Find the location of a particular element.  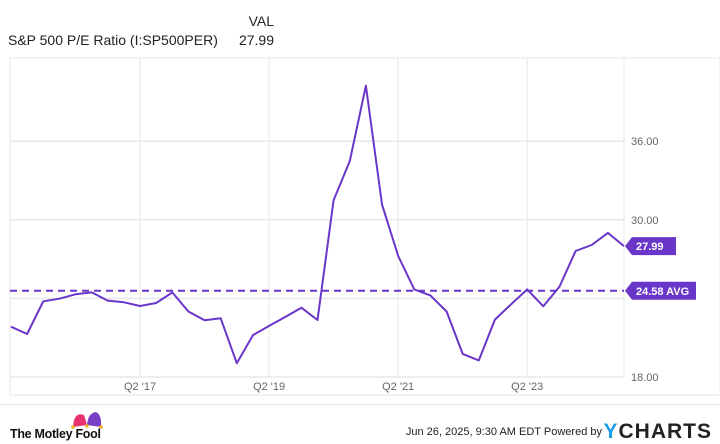

jester-hat-logo-icon is located at coordinates (87, 418).